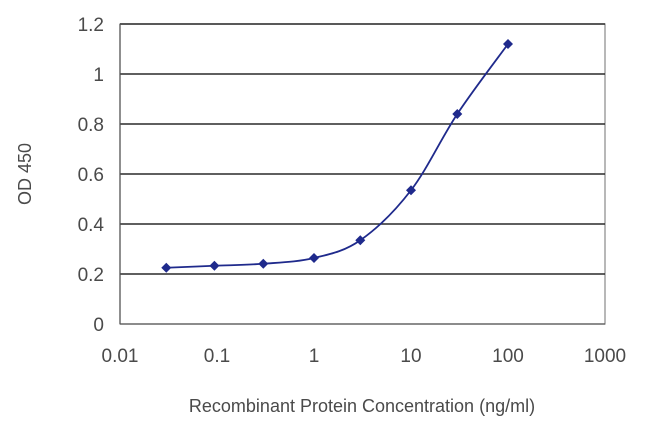  Describe the element at coordinates (91, 225) in the screenshot. I see `y-tick-label: 0.4` at that location.